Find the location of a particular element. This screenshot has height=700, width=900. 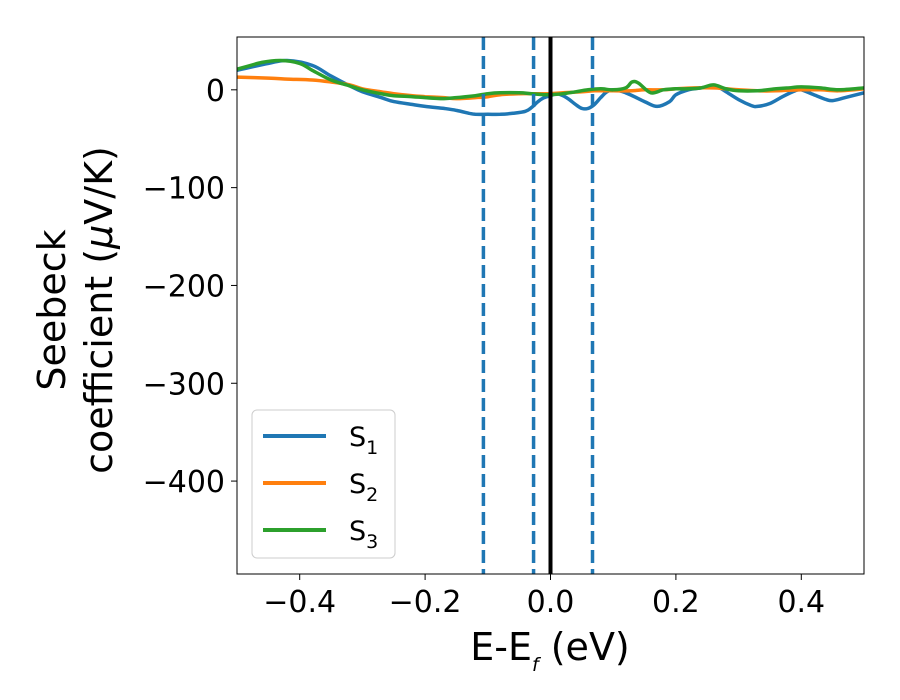

y-axis-title-line2: coefficient (μV/K) is located at coordinates (99, 310).